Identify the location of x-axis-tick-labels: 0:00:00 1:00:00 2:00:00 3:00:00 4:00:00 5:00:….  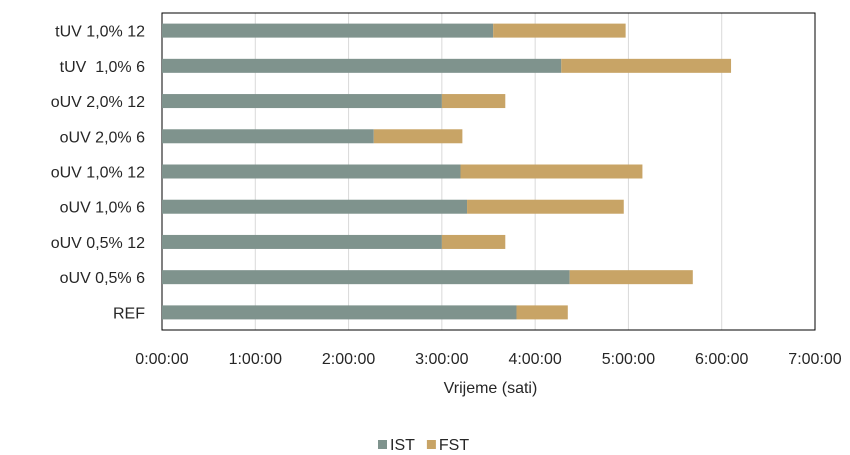
(488, 359).